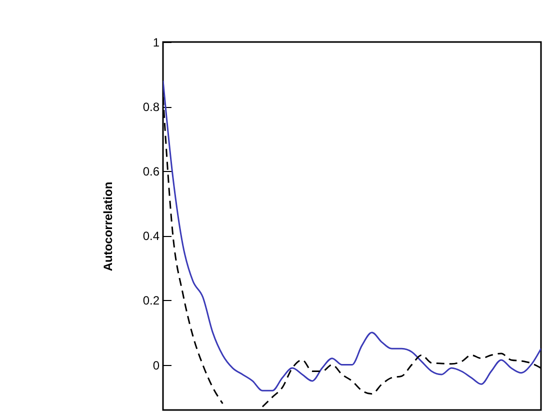  I want to click on y-axis-title: Autocorrelation, so click(107, 227).